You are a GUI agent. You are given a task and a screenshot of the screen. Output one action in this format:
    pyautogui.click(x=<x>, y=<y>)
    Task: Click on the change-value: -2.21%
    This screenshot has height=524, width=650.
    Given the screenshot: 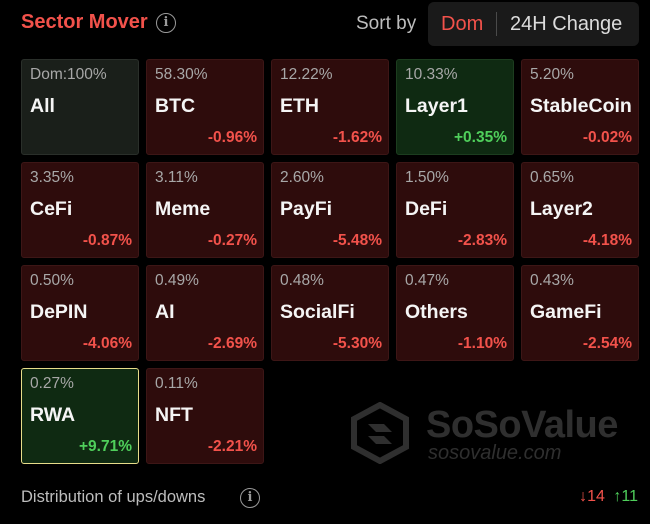 What is the action you would take?
    pyautogui.click(x=232, y=446)
    